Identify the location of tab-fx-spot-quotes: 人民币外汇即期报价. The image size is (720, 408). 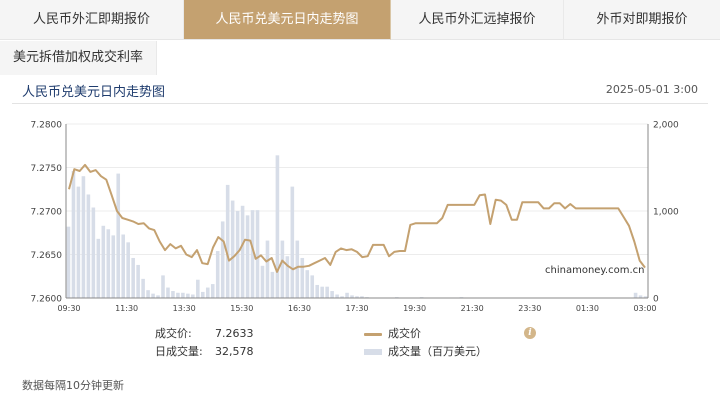
(92, 20).